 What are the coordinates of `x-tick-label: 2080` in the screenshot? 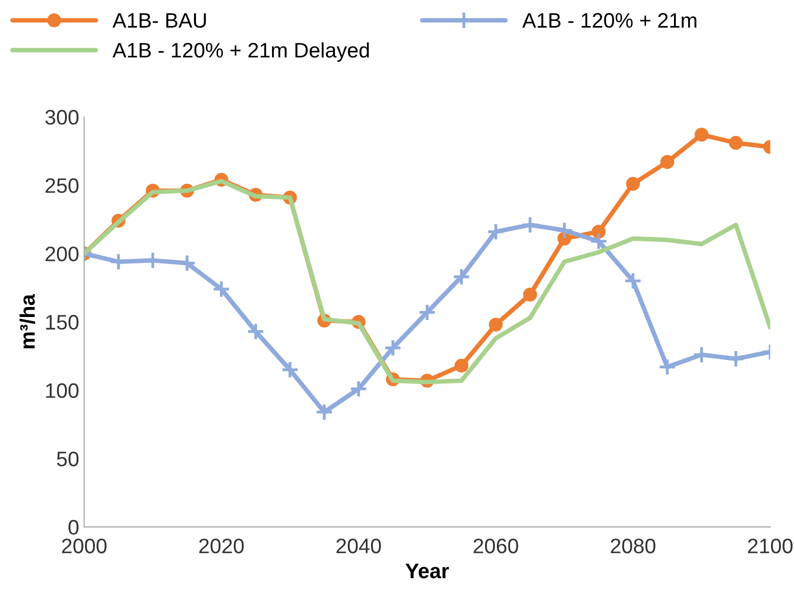 It's located at (633, 546).